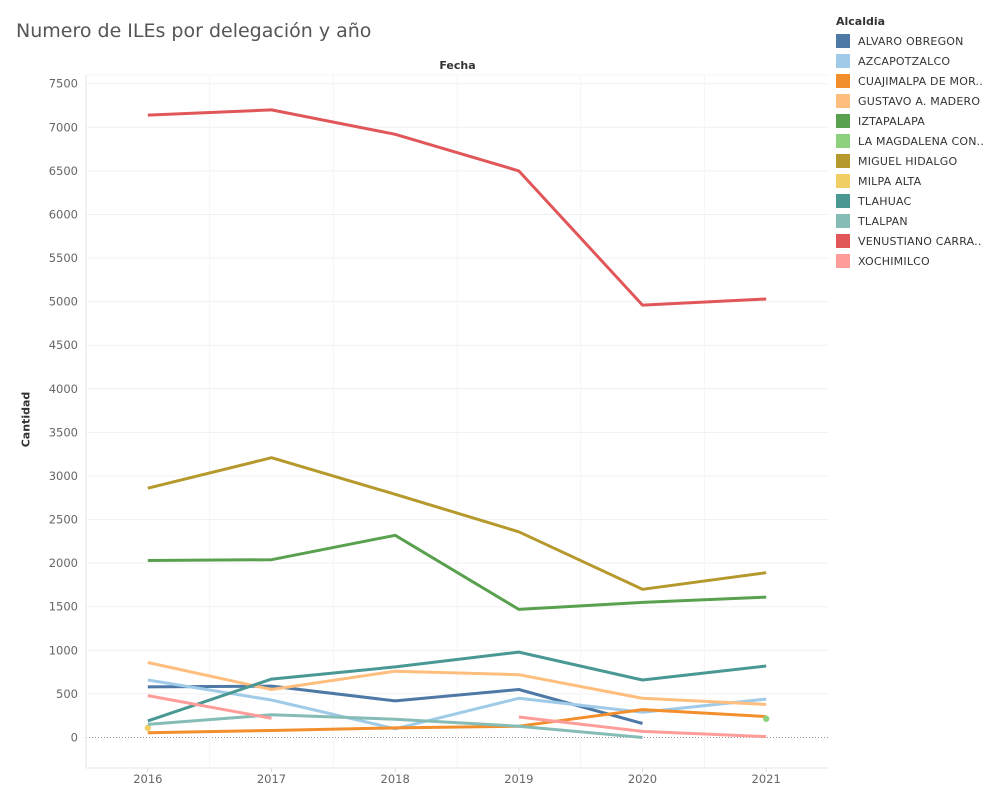  I want to click on y-tick-label: 2500, so click(63, 520).